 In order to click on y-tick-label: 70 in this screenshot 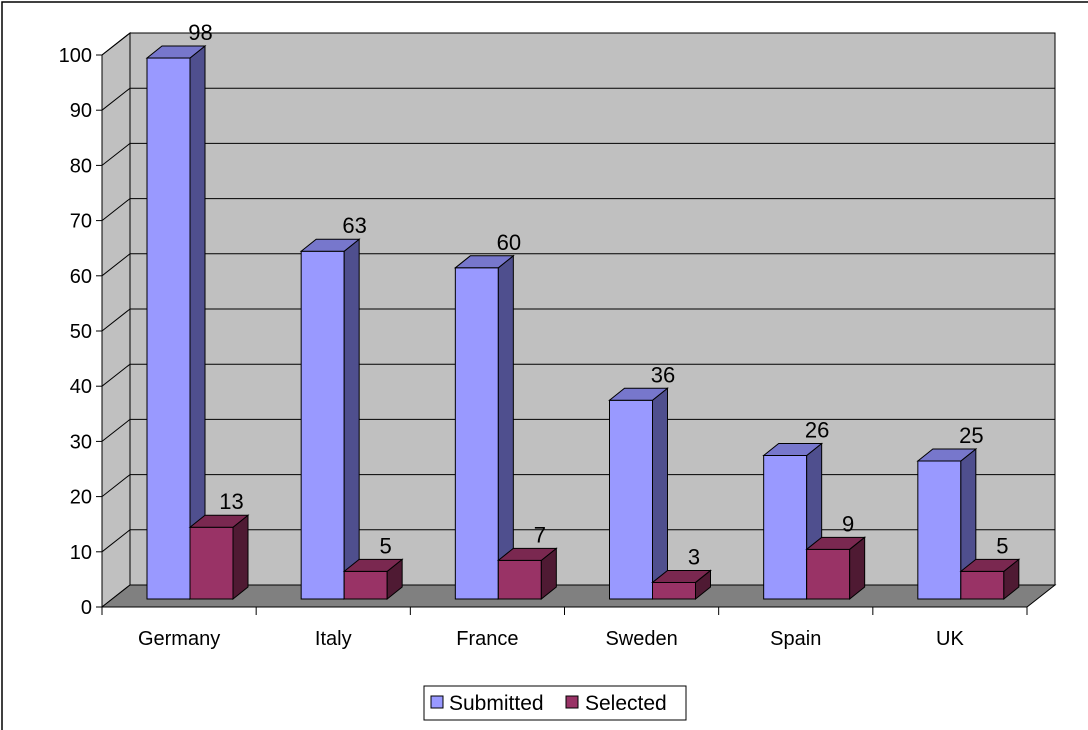, I will do `click(81, 222)`.